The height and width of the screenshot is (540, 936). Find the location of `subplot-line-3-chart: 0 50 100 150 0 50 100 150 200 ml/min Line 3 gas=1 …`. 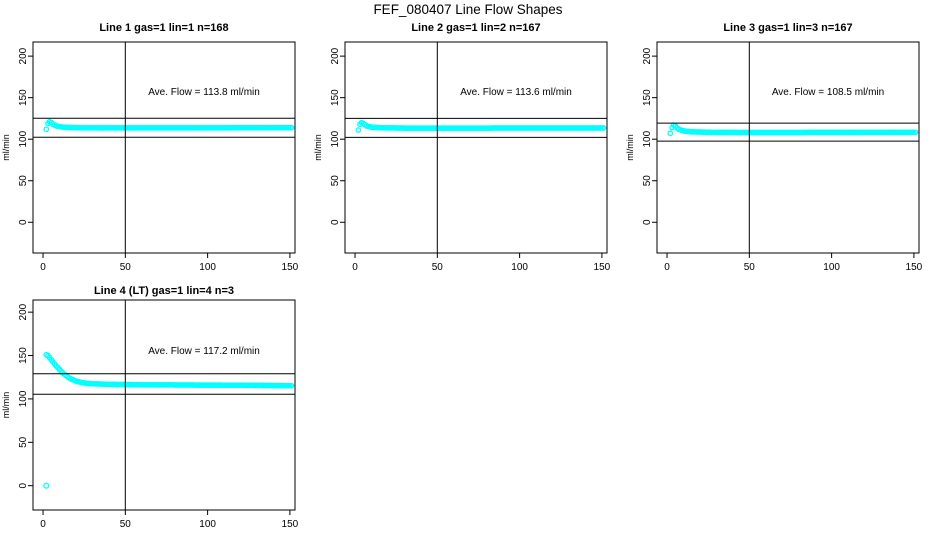

subplot-line-3-chart: 0 50 100 150 0 50 100 150 200 ml/min Line 3 gas=1 … is located at coordinates (774, 147).